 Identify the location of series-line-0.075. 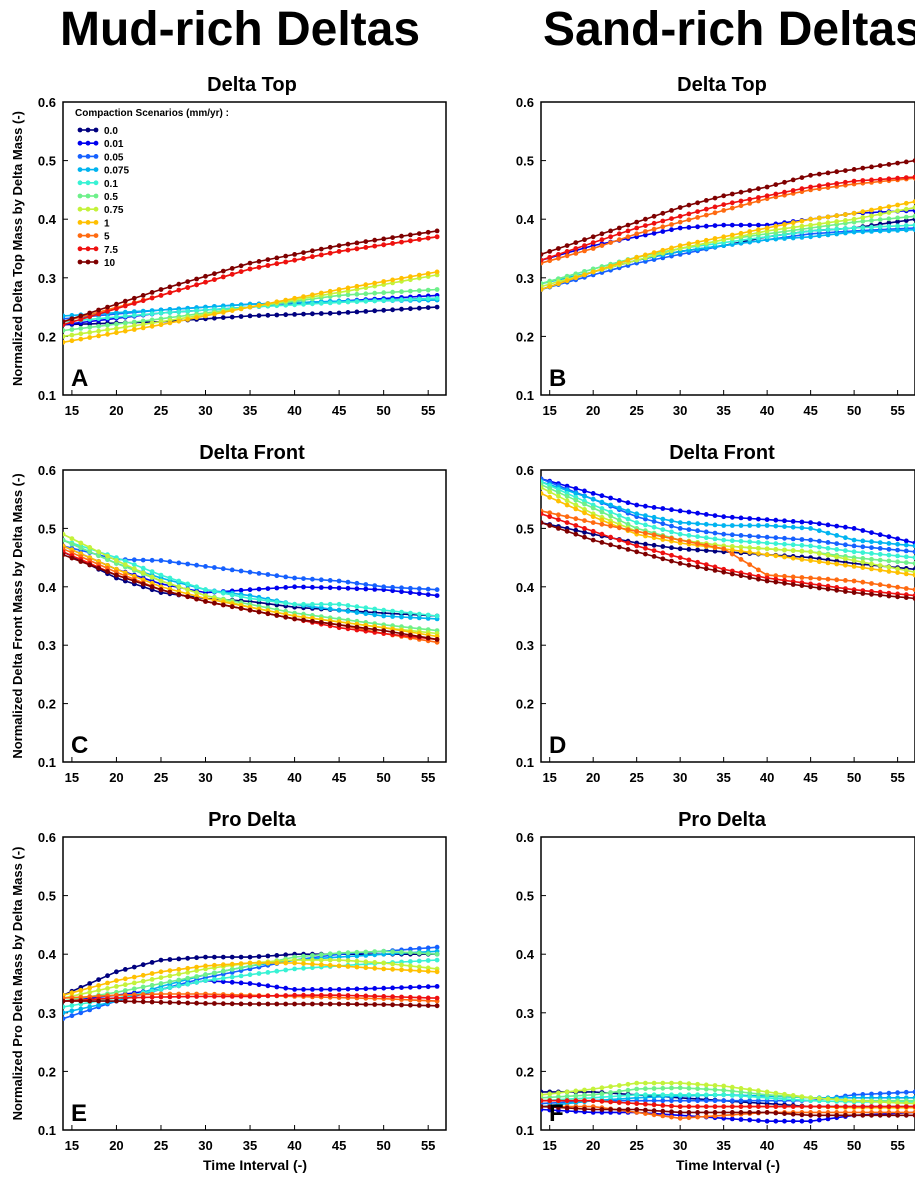
(728, 256).